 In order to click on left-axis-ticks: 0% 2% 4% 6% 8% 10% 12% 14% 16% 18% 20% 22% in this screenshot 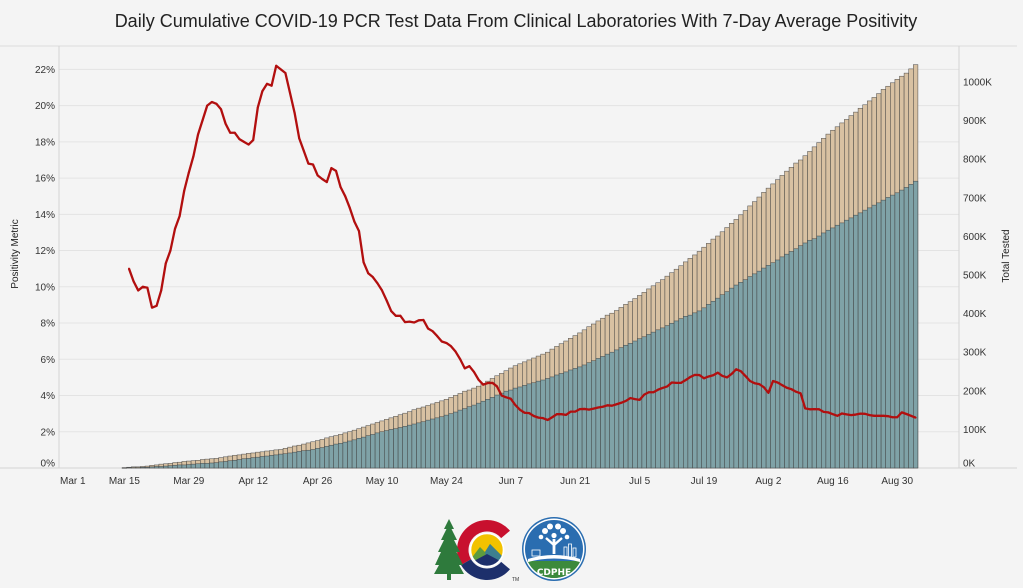, I will do `click(45, 267)`.